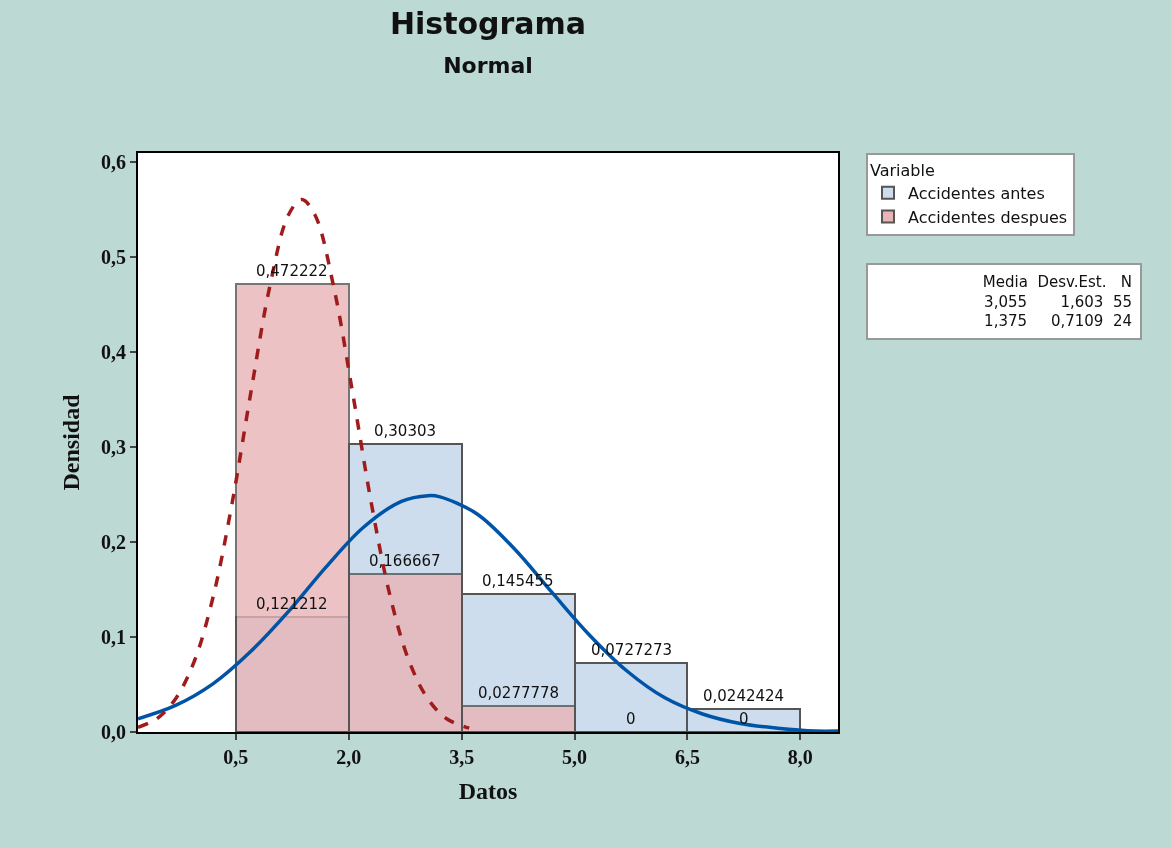  I want to click on x-tick-label: 2,0, so click(349, 757).